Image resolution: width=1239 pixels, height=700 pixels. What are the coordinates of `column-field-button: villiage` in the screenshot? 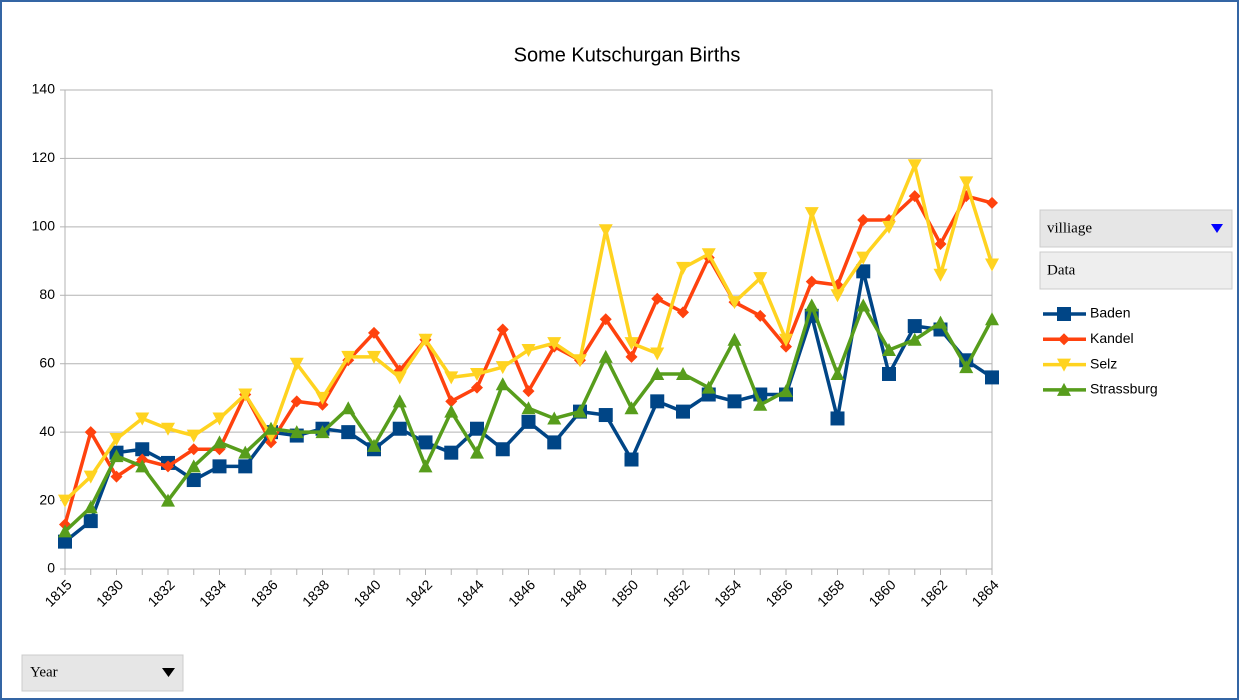 It's located at (1136, 228).